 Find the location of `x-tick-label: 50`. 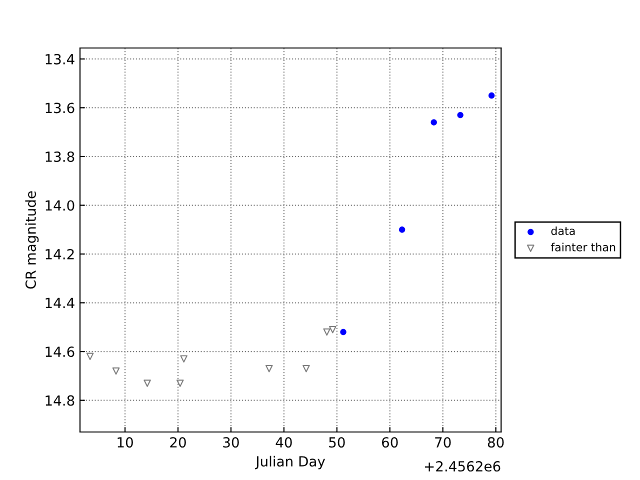

x-tick-label: 50 is located at coordinates (337, 442).